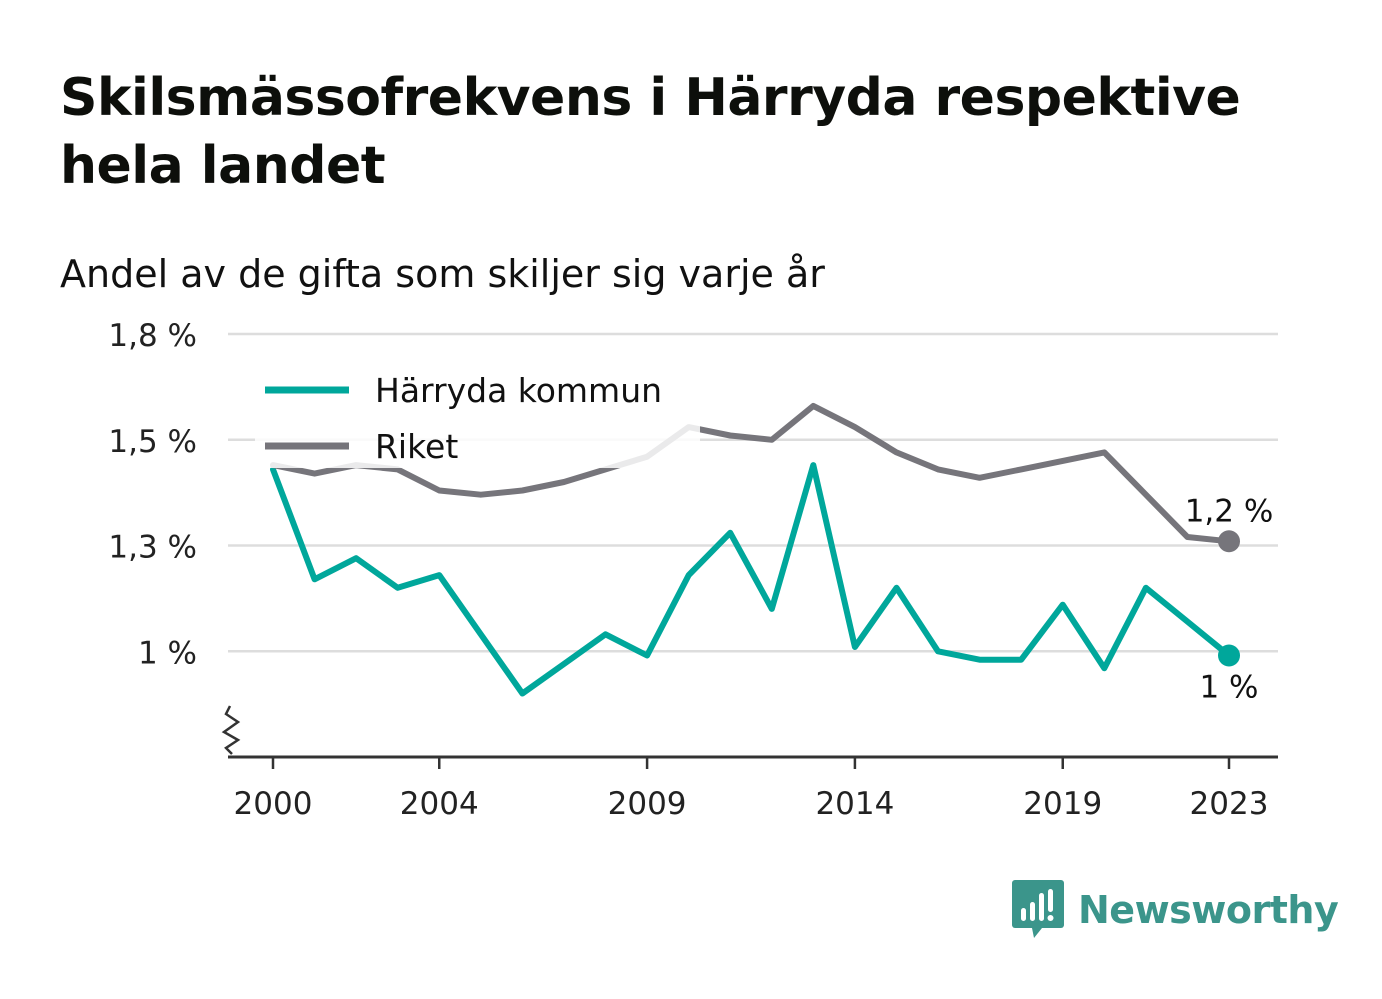 The image size is (1382, 999). Describe the element at coordinates (1228, 687) in the screenshot. I see `end-value-label: 1 %` at that location.